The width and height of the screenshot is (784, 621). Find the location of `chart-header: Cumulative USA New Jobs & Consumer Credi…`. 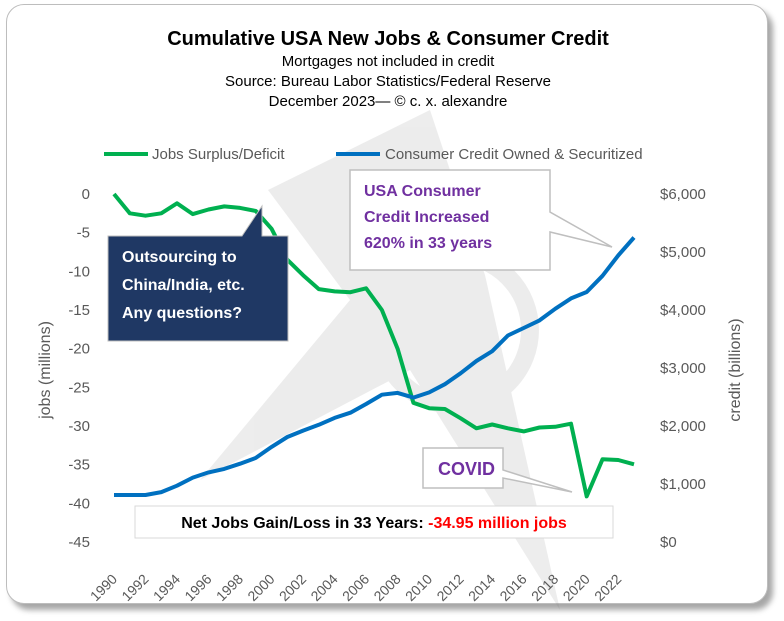

chart-header: Cumulative USA New Jobs & Consumer Credi… is located at coordinates (388, 69).